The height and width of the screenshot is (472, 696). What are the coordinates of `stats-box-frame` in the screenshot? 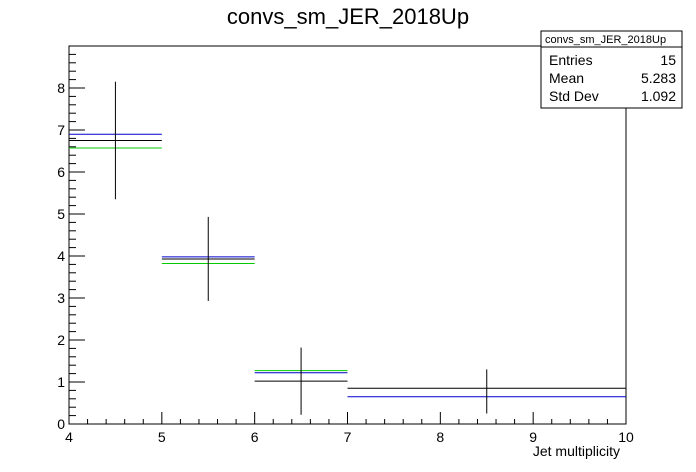 It's located at (611, 69).